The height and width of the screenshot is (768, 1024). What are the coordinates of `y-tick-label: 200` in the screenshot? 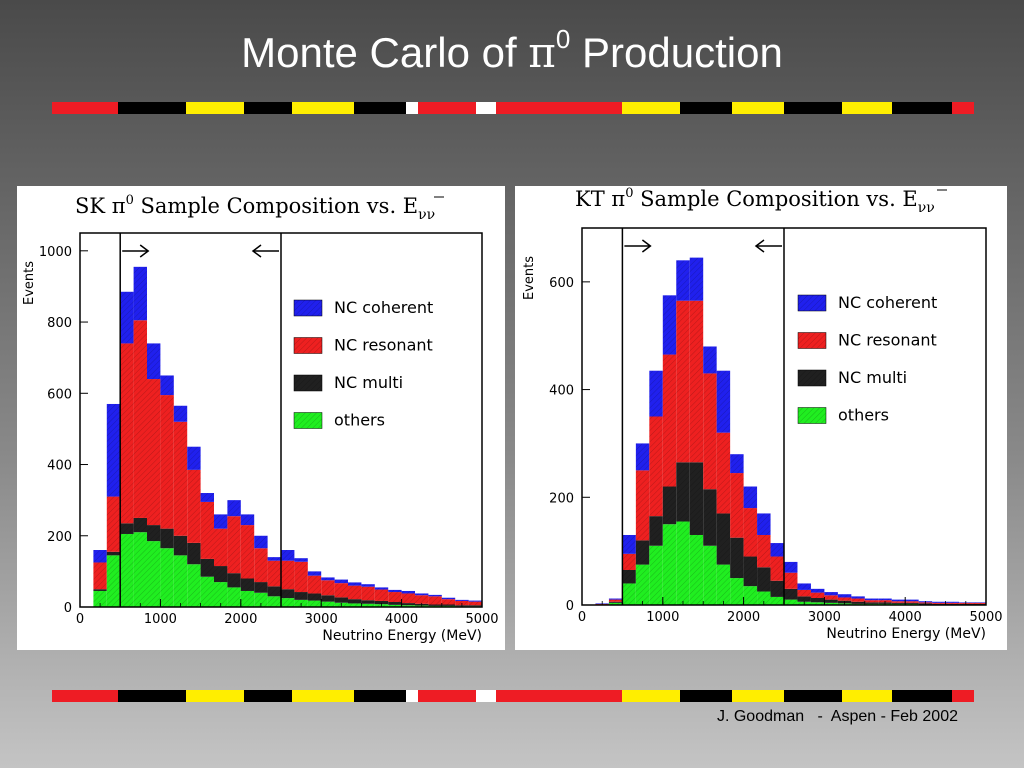 It's located at (561, 498).